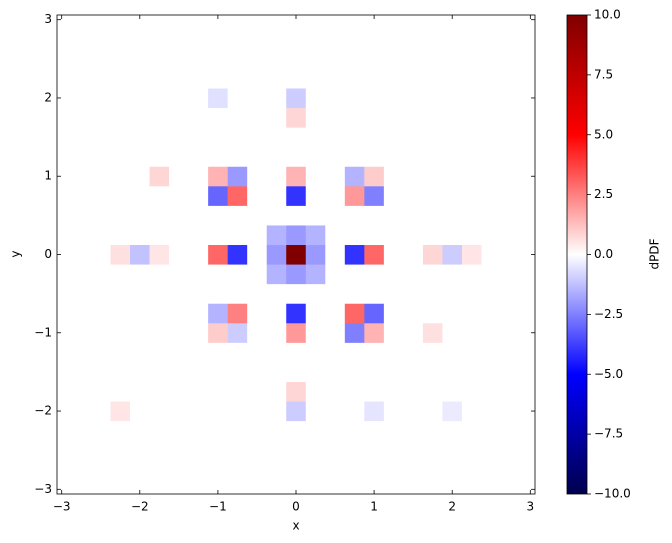 The height and width of the screenshot is (543, 672). What do you see at coordinates (140, 507) in the screenshot?
I see `x-tick-label: −2` at bounding box center [140, 507].